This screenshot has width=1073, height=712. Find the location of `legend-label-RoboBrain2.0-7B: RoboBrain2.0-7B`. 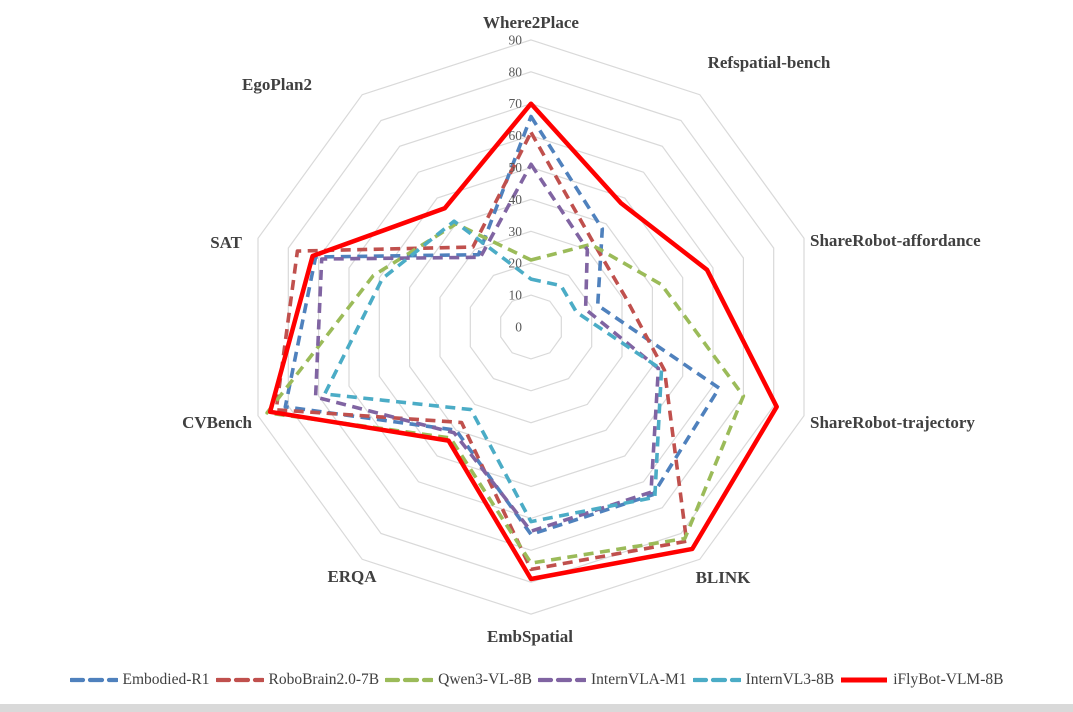

legend-label-RoboBrain2.0-7B: RoboBrain2.0-7B is located at coordinates (324, 679).